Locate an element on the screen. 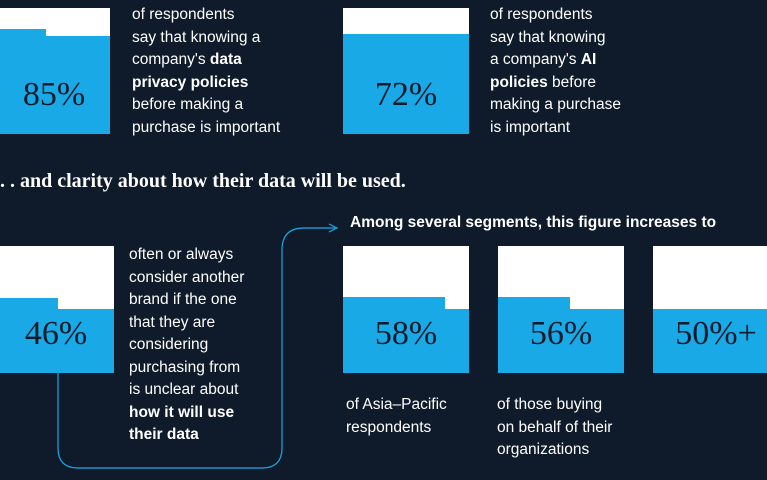 The image size is (767, 480). stat-box-fifty-plus: 50%+ is located at coordinates (710, 309).